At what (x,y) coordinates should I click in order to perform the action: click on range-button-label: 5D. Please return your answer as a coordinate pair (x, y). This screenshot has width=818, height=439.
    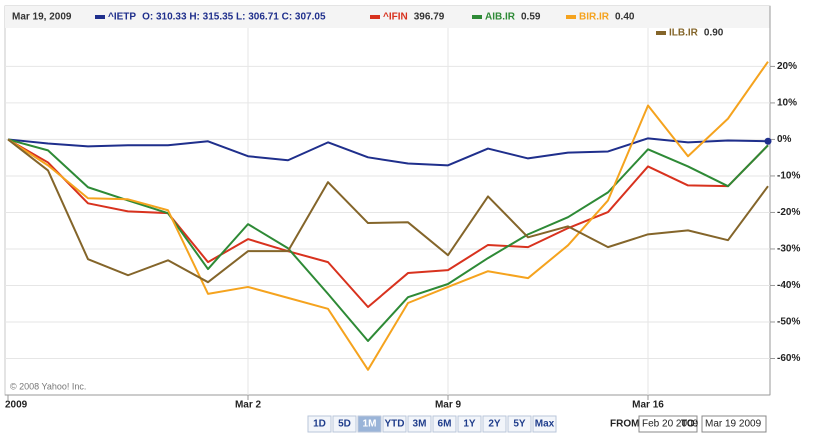
    Looking at the image, I should click on (344, 424).